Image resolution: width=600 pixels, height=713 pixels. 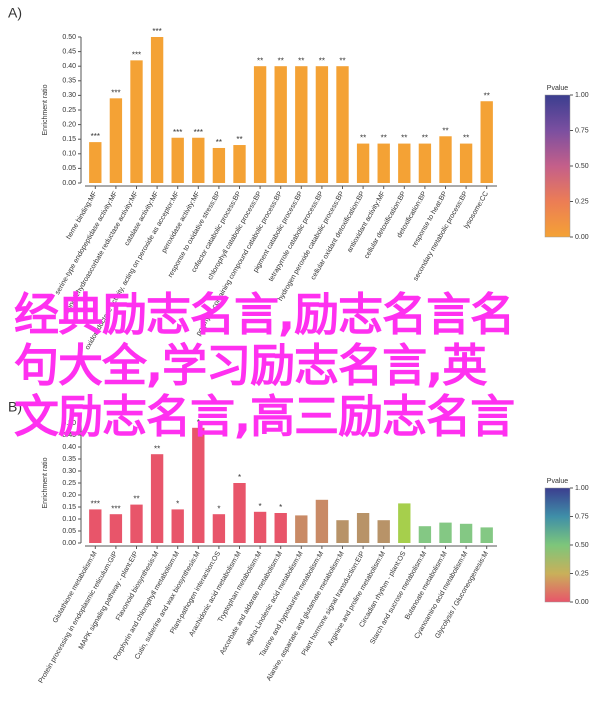 I want to click on x-tick-label: peroxidase activity:MF, so click(x=181, y=222).